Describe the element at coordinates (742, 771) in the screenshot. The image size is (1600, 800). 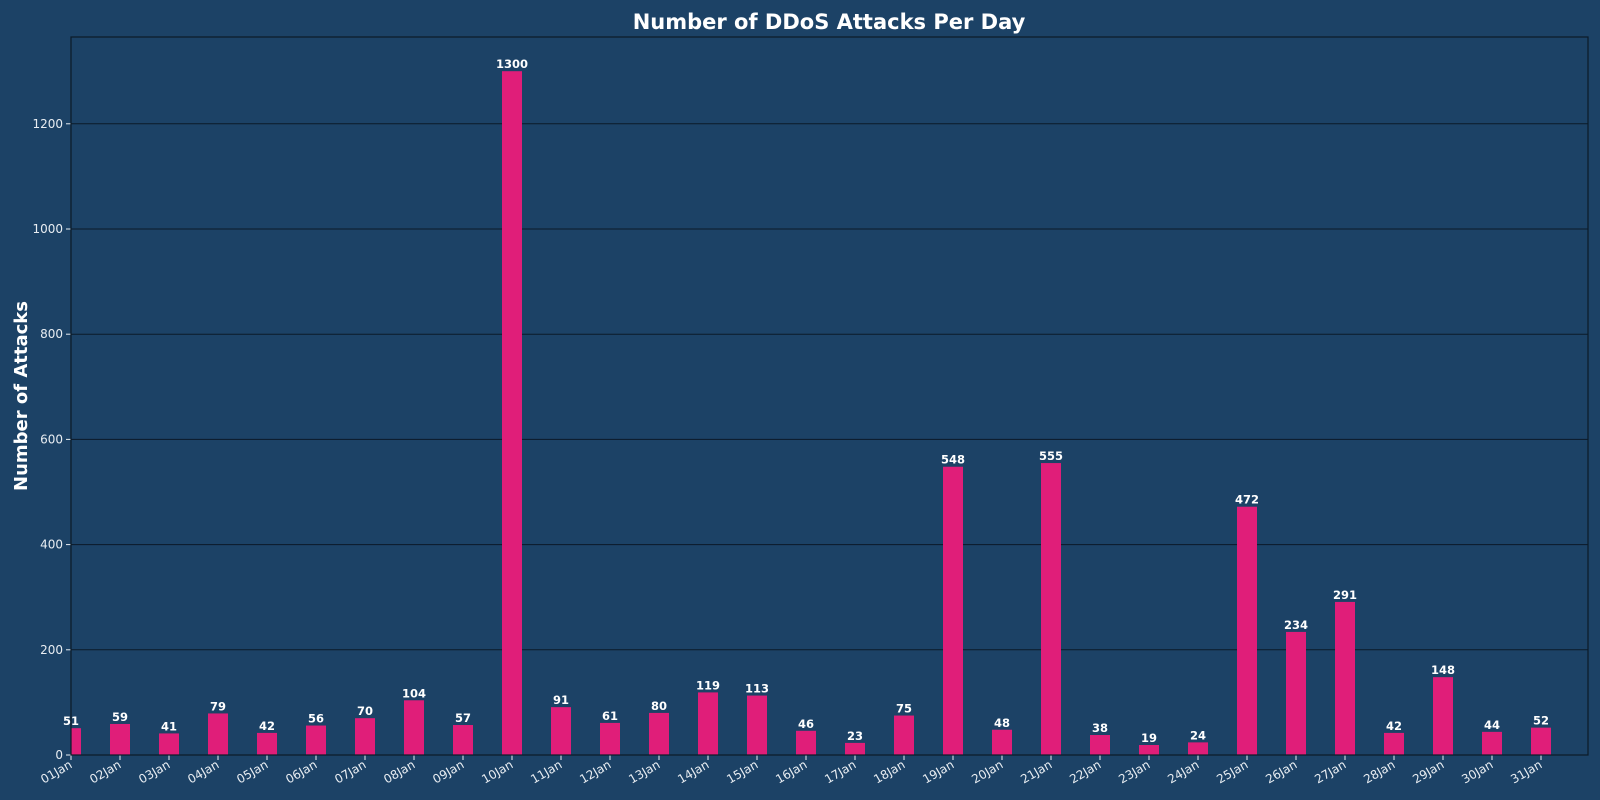
I see `x-tick-label-15Jan: 15Jan` at that location.